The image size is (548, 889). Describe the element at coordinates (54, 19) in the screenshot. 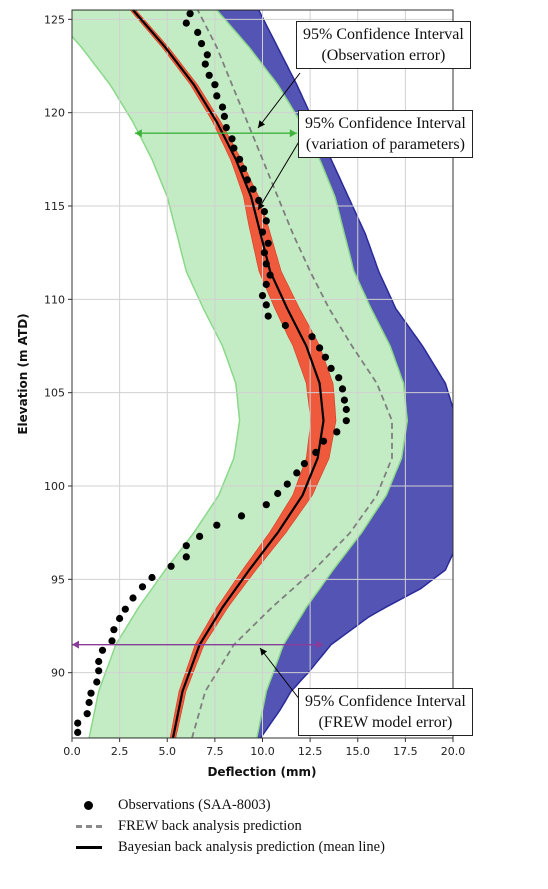

I see `y-tick-label: 125` at that location.